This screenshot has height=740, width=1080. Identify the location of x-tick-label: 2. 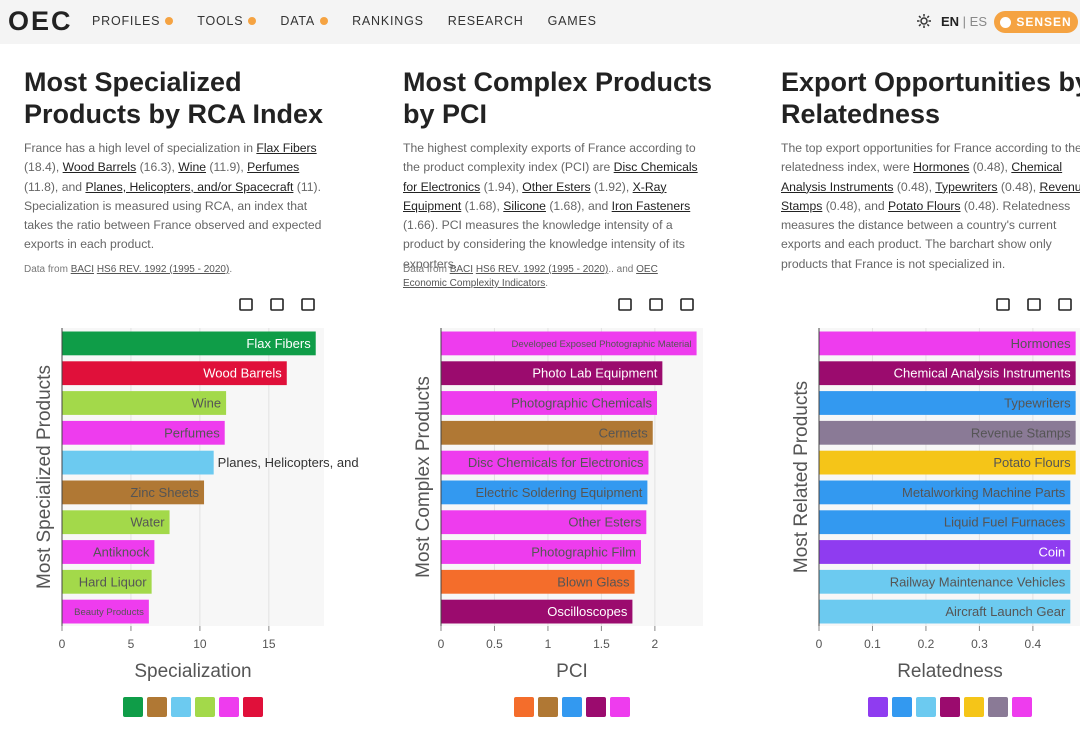
(655, 644).